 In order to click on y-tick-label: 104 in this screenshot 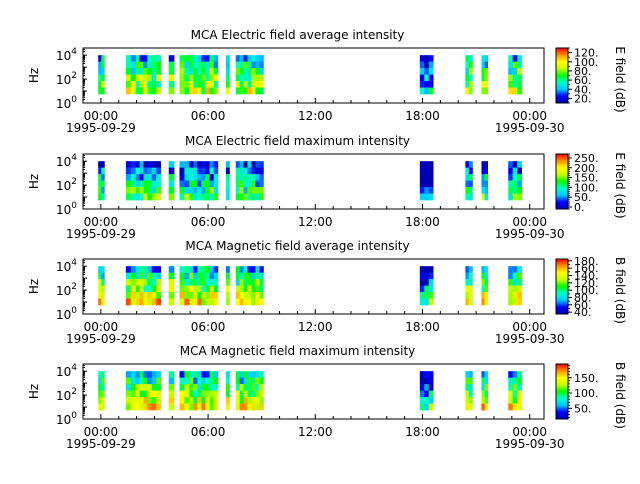, I will do `click(66, 161)`.